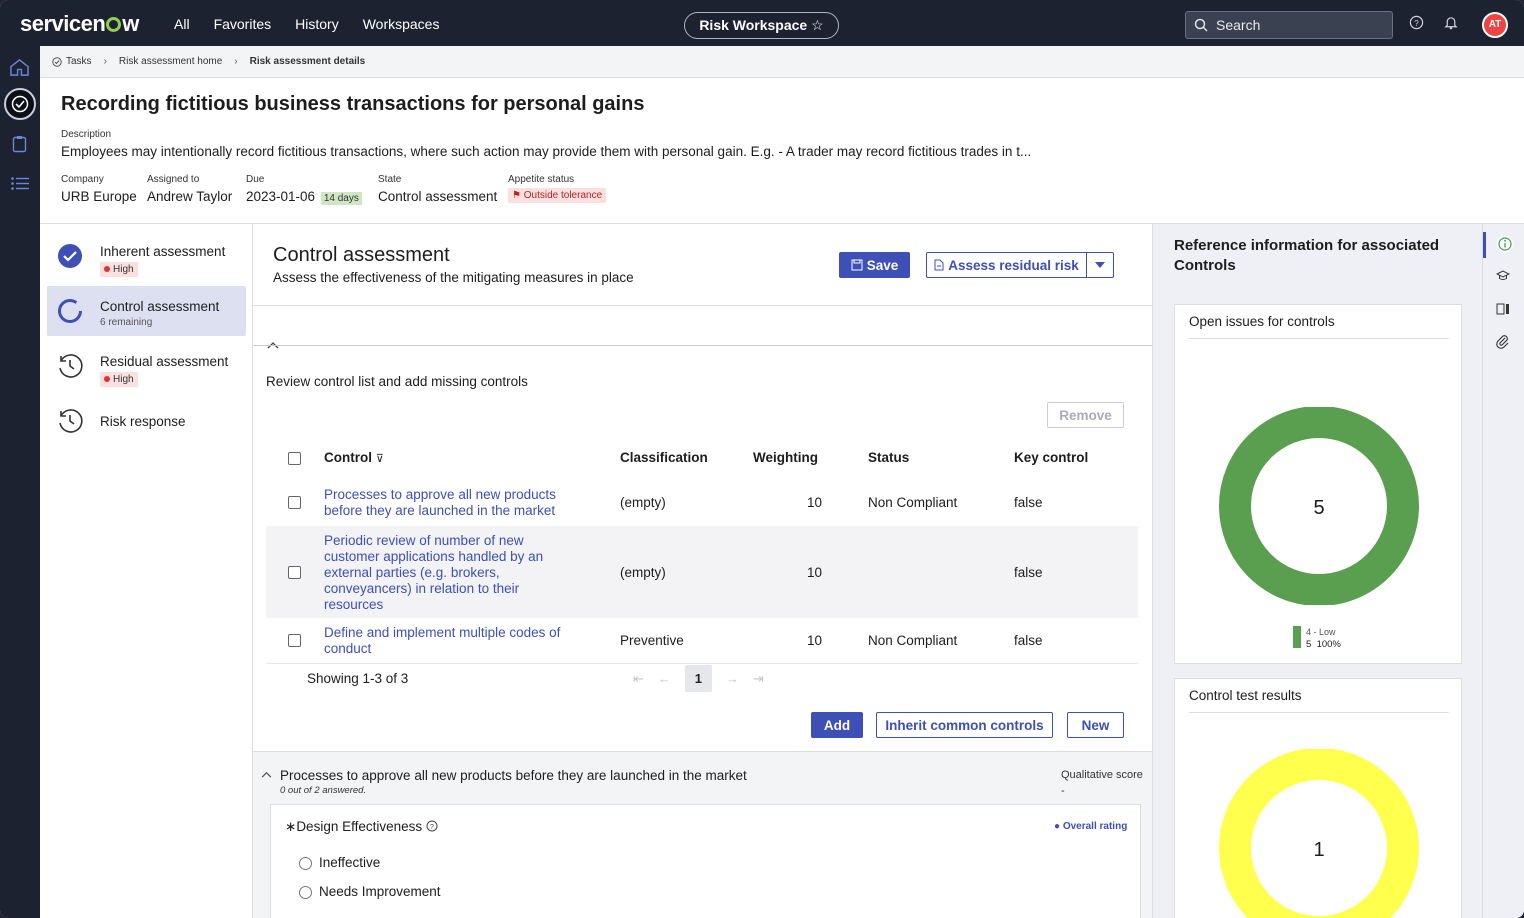 This screenshot has height=918, width=1524. I want to click on company-value: URB Europe, so click(99, 196).